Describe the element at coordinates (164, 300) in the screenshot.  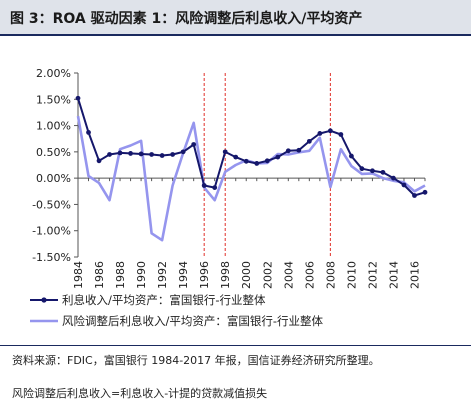
I see `legend-label-0: 利息收入/平均资产：富国银行-行业整体` at that location.